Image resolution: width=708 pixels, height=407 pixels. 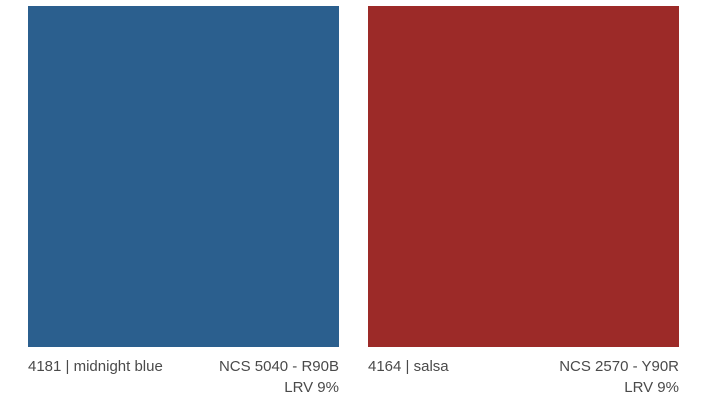 What do you see at coordinates (95, 366) in the screenshot?
I see `color-name: 4181 | midnight blue` at bounding box center [95, 366].